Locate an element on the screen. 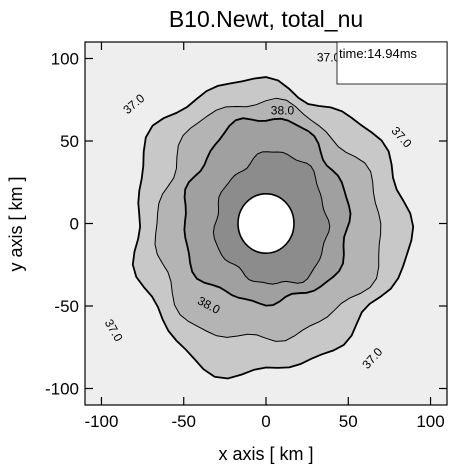  y-tick-label: 50 is located at coordinates (69, 141).